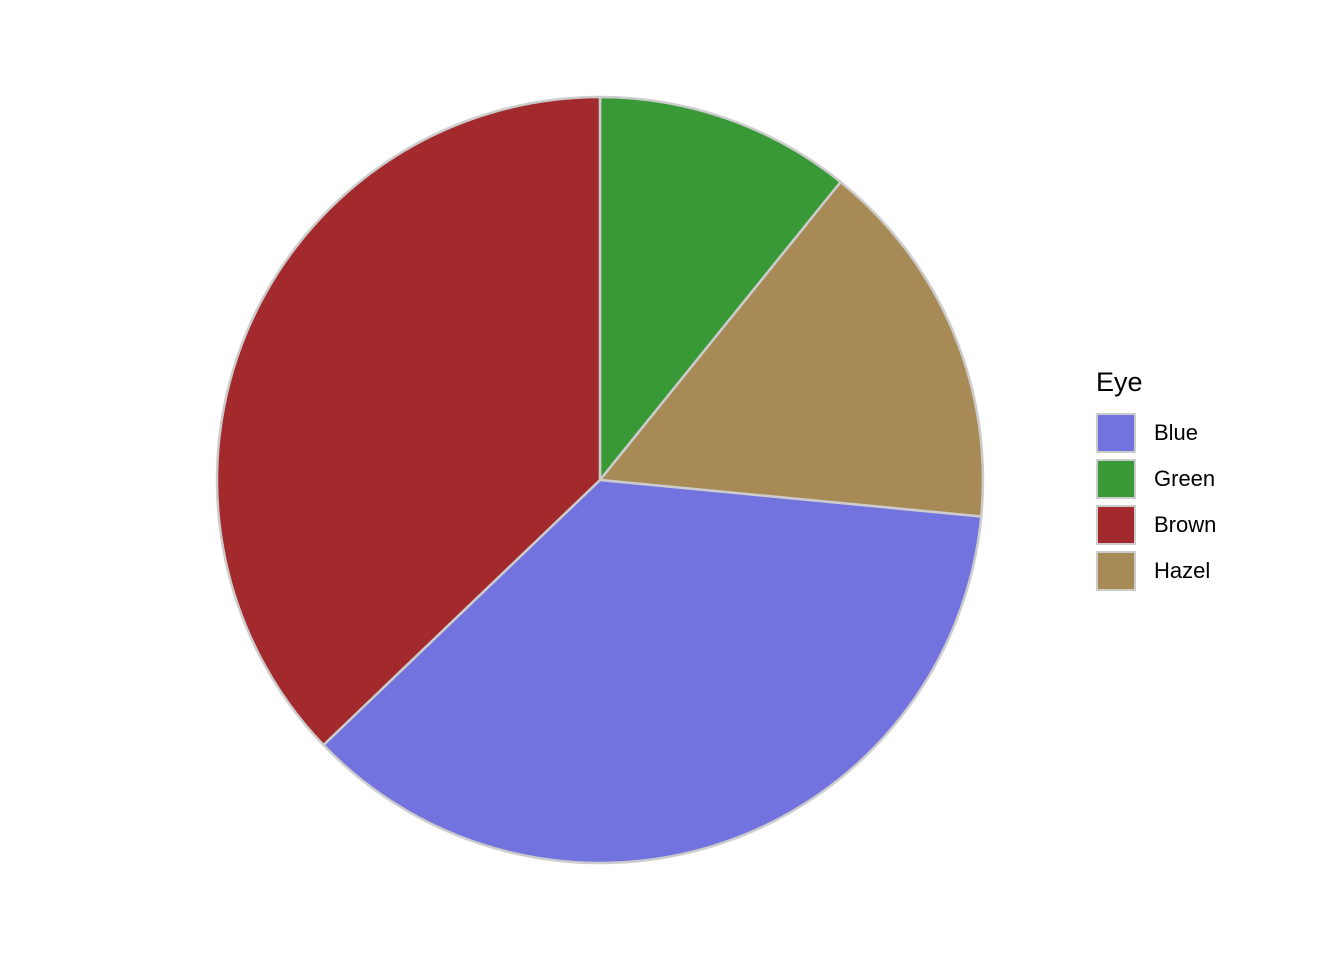  What do you see at coordinates (1116, 433) in the screenshot?
I see `legend-key-blue` at bounding box center [1116, 433].